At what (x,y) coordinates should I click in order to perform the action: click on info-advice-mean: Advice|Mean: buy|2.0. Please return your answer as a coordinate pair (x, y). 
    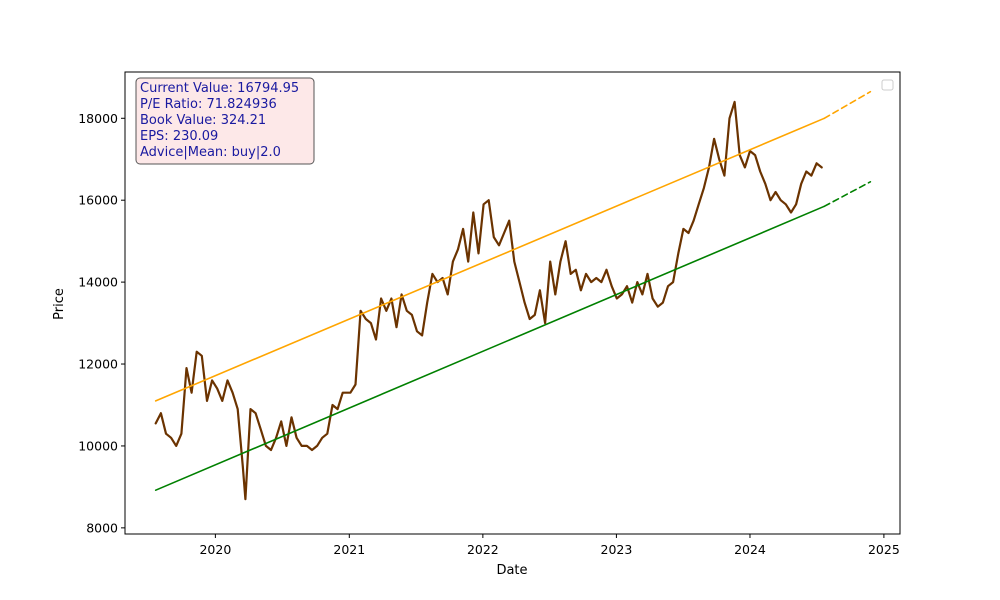
    Looking at the image, I should click on (210, 152).